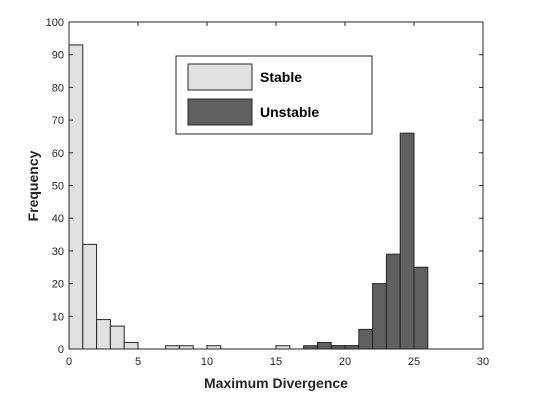 This screenshot has height=400, width=533. Describe the element at coordinates (58, 154) in the screenshot. I see `y-tick-label: 60` at that location.